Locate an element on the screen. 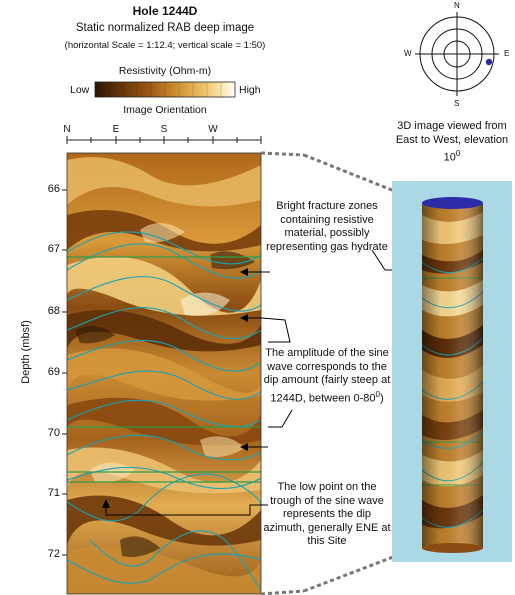  depth-tick-71: 71 is located at coordinates (53, 493).